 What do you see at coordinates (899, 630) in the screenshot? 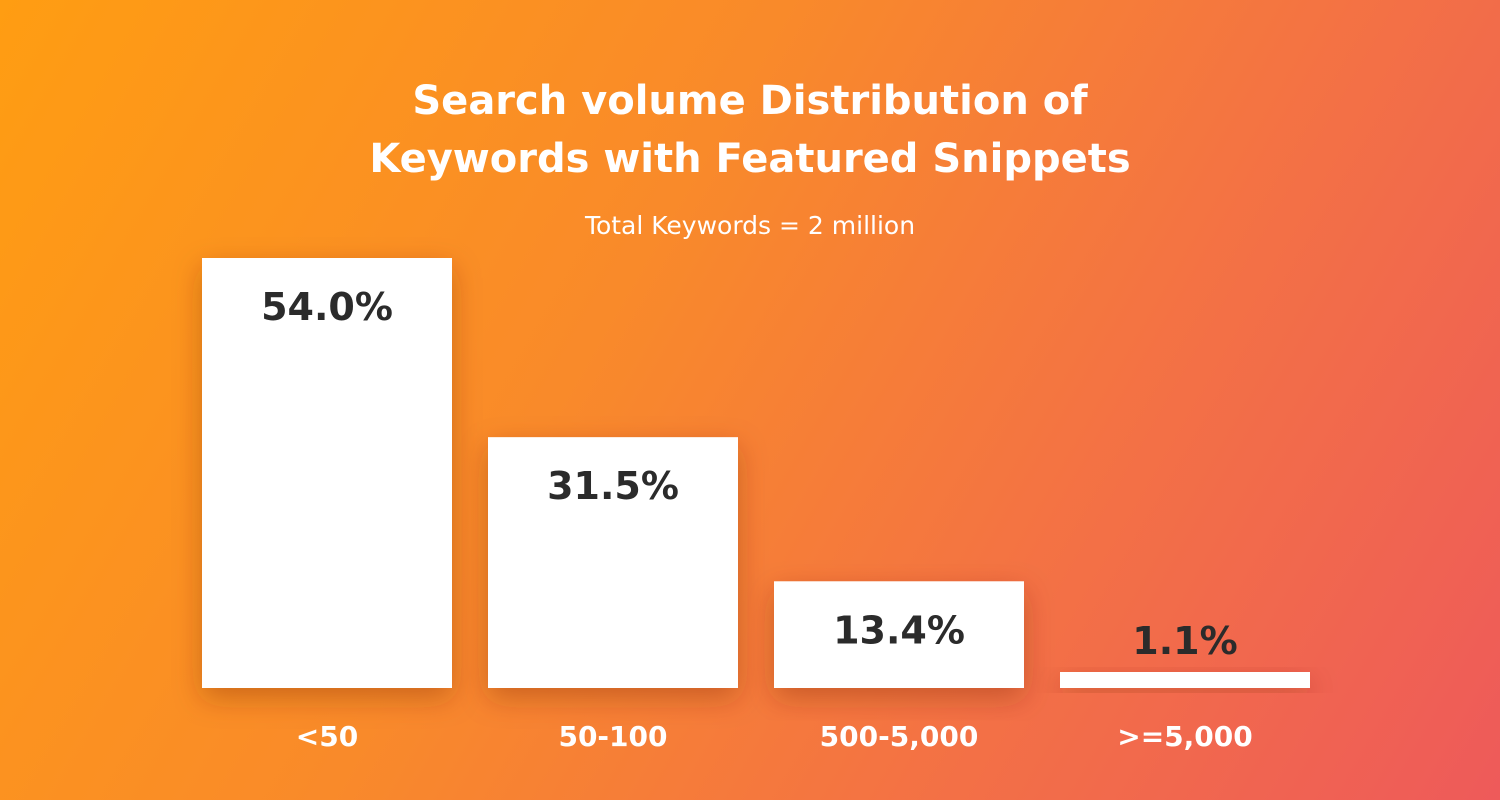
I see `bar-value-label-2: 13.4%` at bounding box center [899, 630].